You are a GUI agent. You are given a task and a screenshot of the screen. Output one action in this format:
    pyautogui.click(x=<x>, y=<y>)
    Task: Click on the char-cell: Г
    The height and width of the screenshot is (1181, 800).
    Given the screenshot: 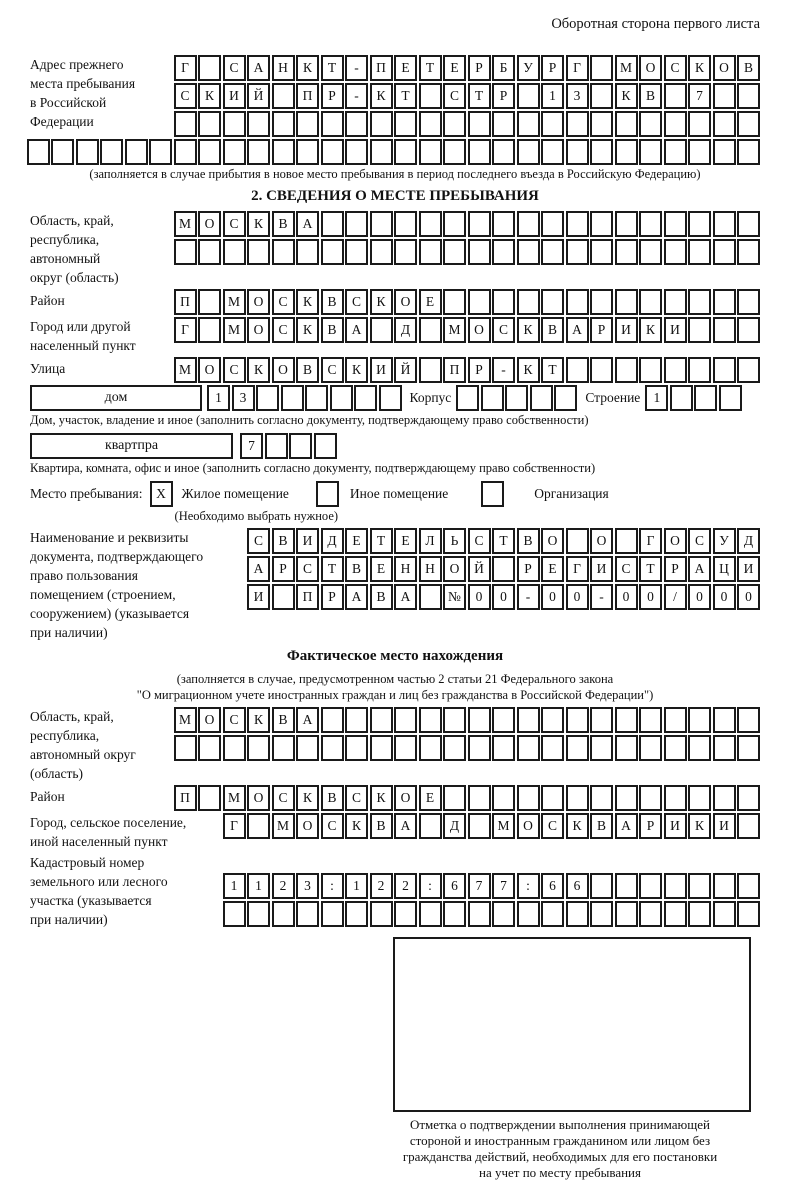 What is the action you would take?
    pyautogui.click(x=234, y=826)
    